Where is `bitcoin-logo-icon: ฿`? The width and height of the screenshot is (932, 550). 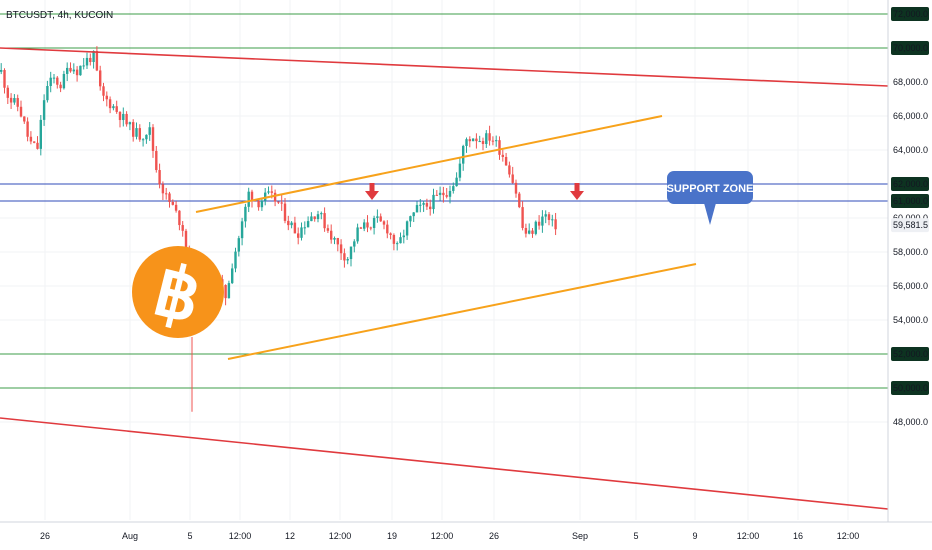 bitcoin-logo-icon: ฿ is located at coordinates (178, 292).